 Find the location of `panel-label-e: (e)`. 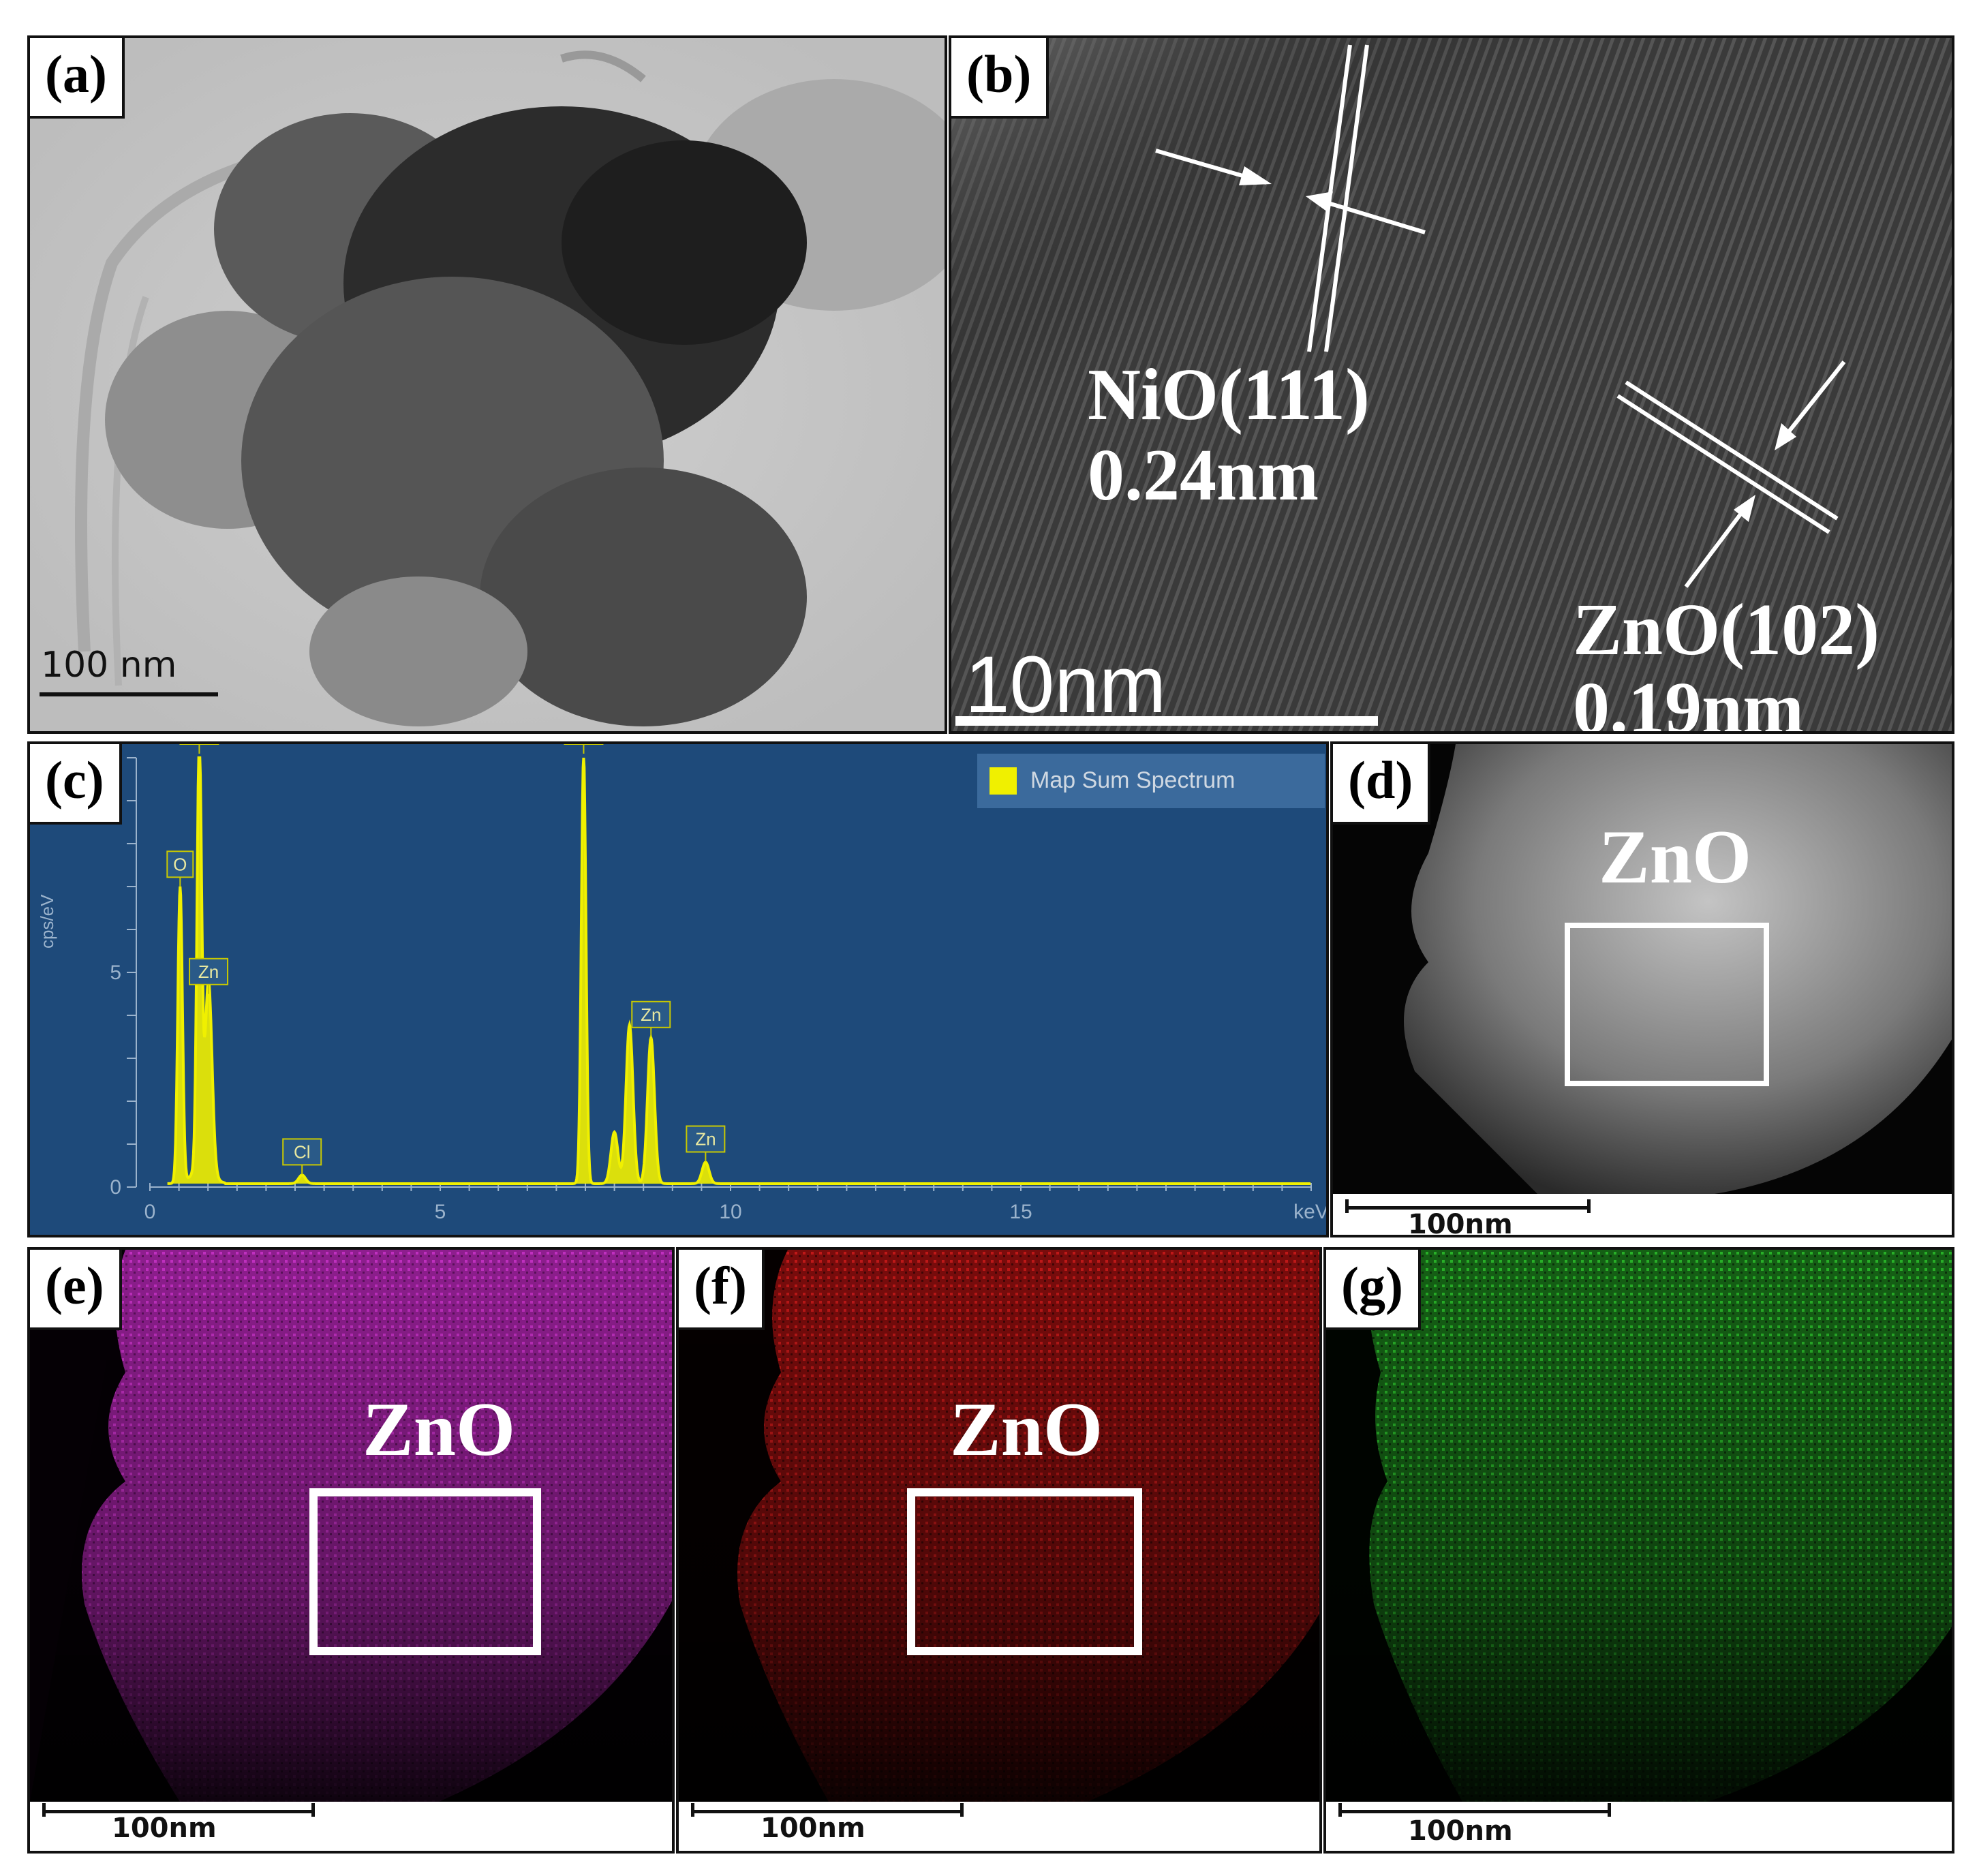

panel-label-e: (e) is located at coordinates (76, 1290).